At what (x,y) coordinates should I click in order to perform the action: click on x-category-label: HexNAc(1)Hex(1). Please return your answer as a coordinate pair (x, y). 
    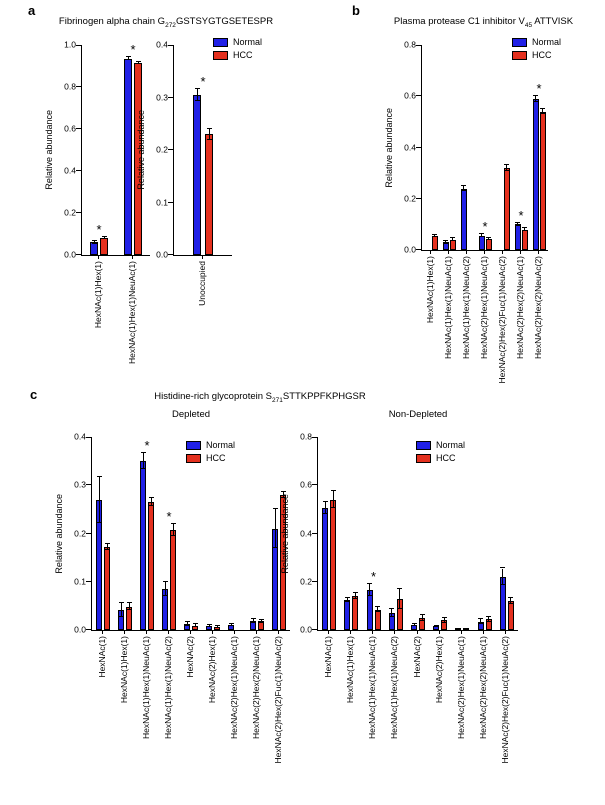
    Looking at the image, I should click on (97, 295).